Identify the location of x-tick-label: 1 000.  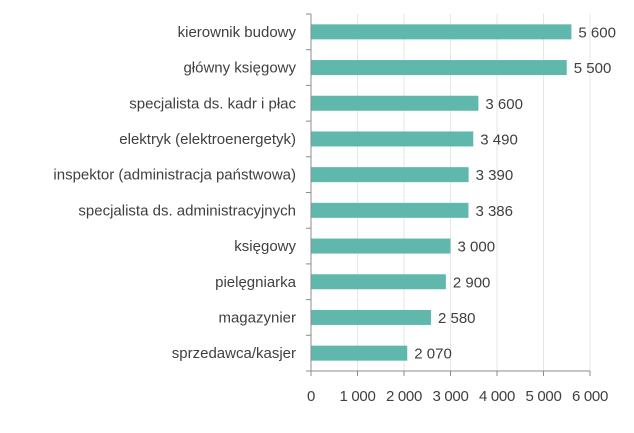
(357, 396).